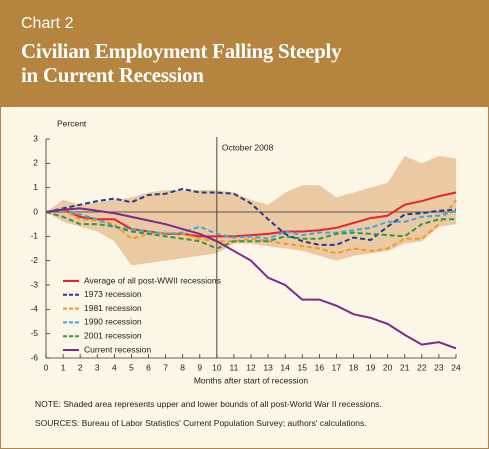 The height and width of the screenshot is (449, 489). Describe the element at coordinates (34, 357) in the screenshot. I see `y-tick-label: -6` at that location.